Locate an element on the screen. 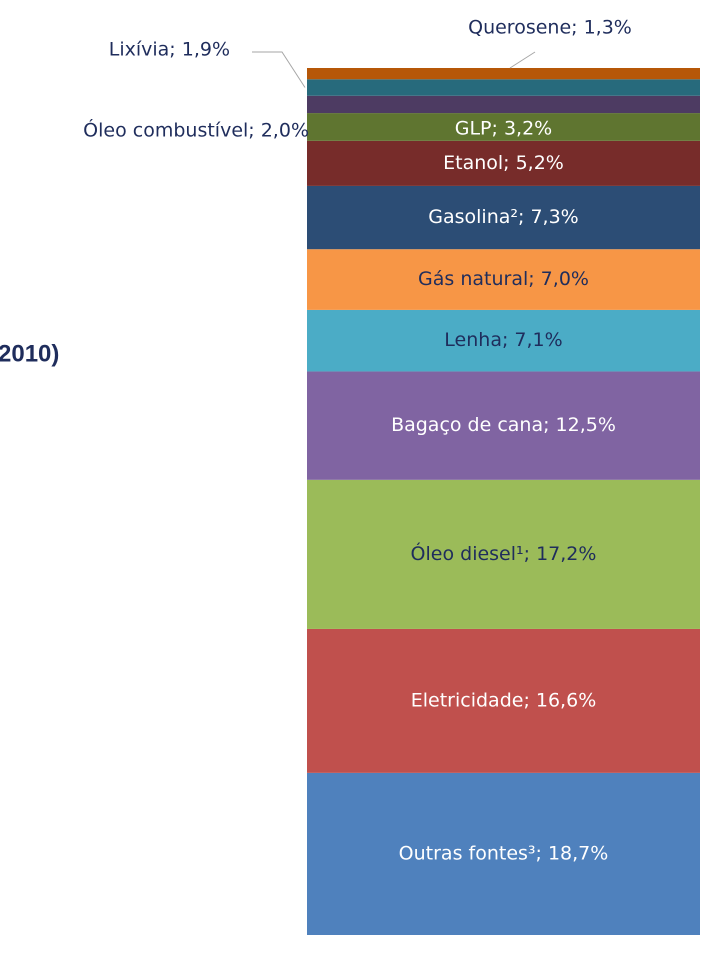  data-label: Lixívia; 1,9% is located at coordinates (169, 50).